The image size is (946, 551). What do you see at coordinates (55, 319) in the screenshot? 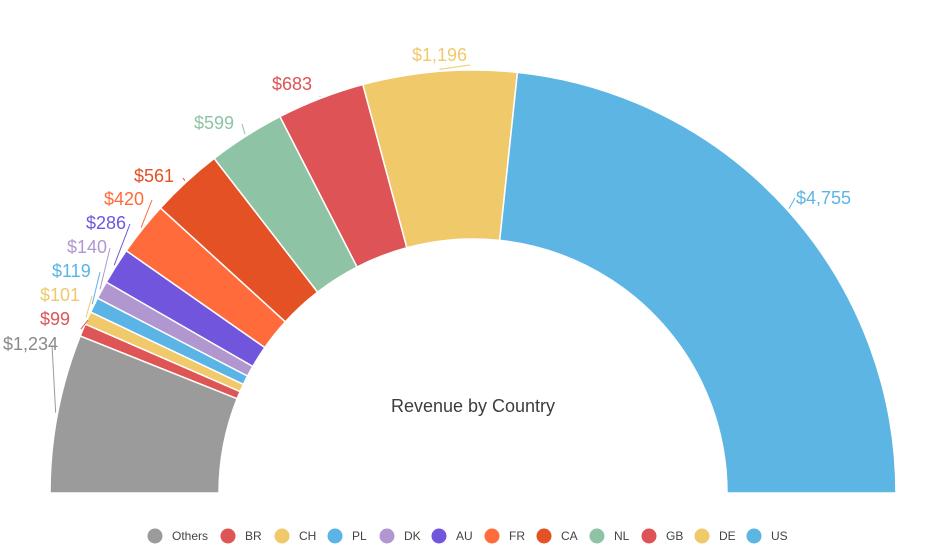
I see `value-label-br: $99` at bounding box center [55, 319].